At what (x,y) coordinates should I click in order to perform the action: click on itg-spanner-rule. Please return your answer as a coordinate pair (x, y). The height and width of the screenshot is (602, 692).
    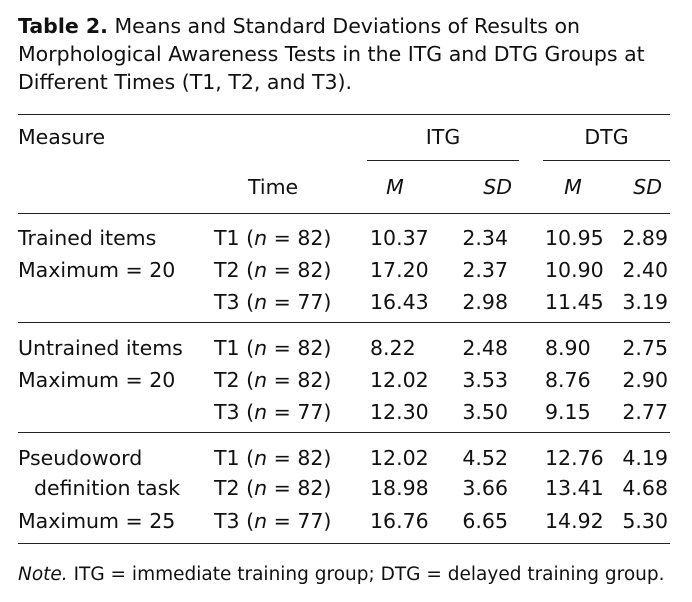
    Looking at the image, I should click on (443, 160).